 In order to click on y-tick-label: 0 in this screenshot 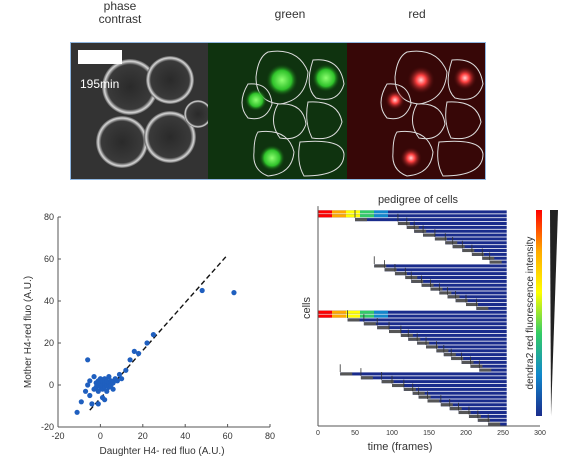, I will do `click(51, 385)`.